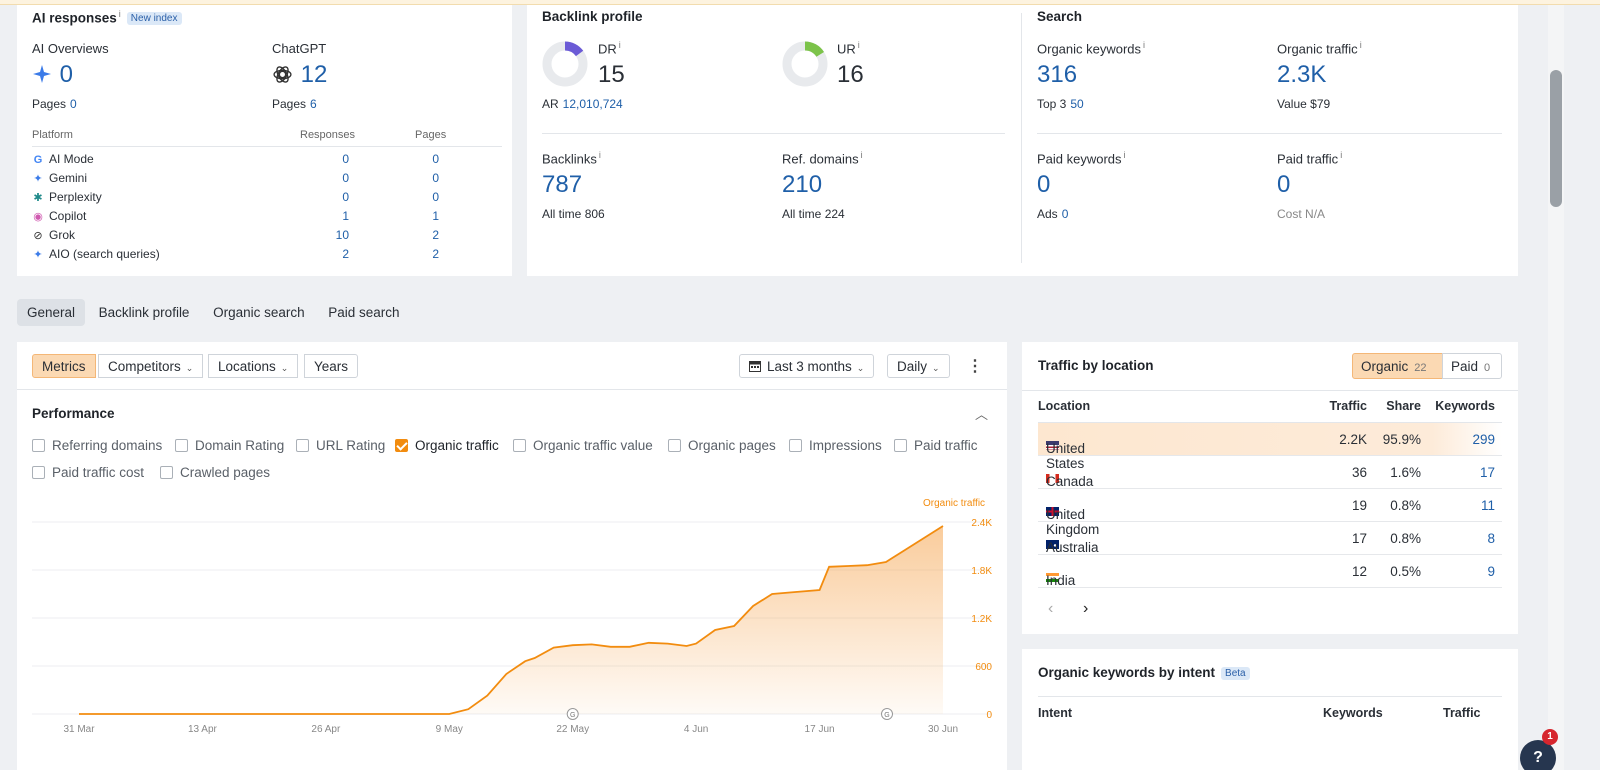 The image size is (1600, 770). What do you see at coordinates (1270, 538) in the screenshot?
I see `location-row: Australia 17 0.8% 8` at bounding box center [1270, 538].